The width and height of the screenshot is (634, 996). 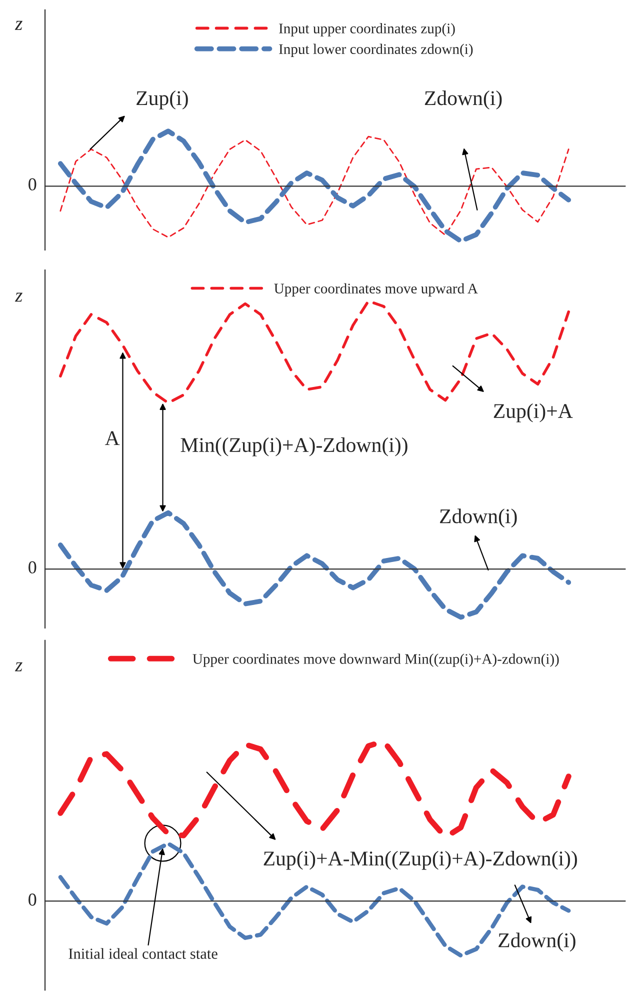 I want to click on text: Zup(i), so click(x=162, y=100).